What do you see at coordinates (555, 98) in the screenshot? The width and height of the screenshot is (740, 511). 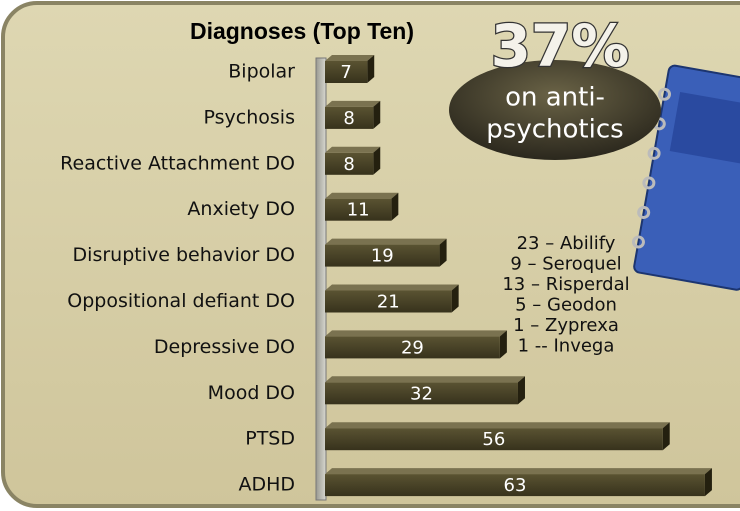 I see `callout-text: on anti-` at bounding box center [555, 98].